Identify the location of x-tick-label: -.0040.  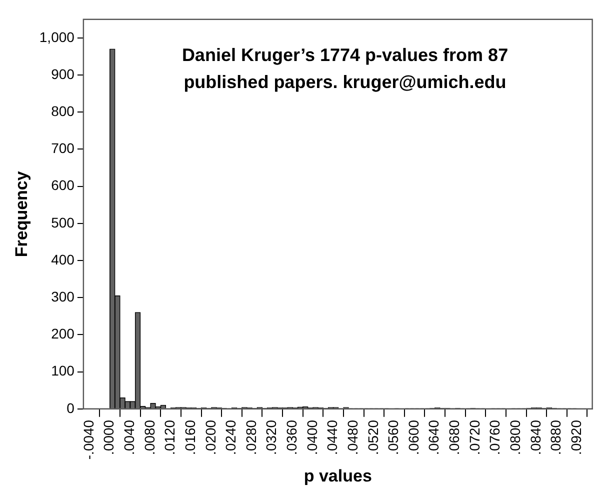
(88, 440).